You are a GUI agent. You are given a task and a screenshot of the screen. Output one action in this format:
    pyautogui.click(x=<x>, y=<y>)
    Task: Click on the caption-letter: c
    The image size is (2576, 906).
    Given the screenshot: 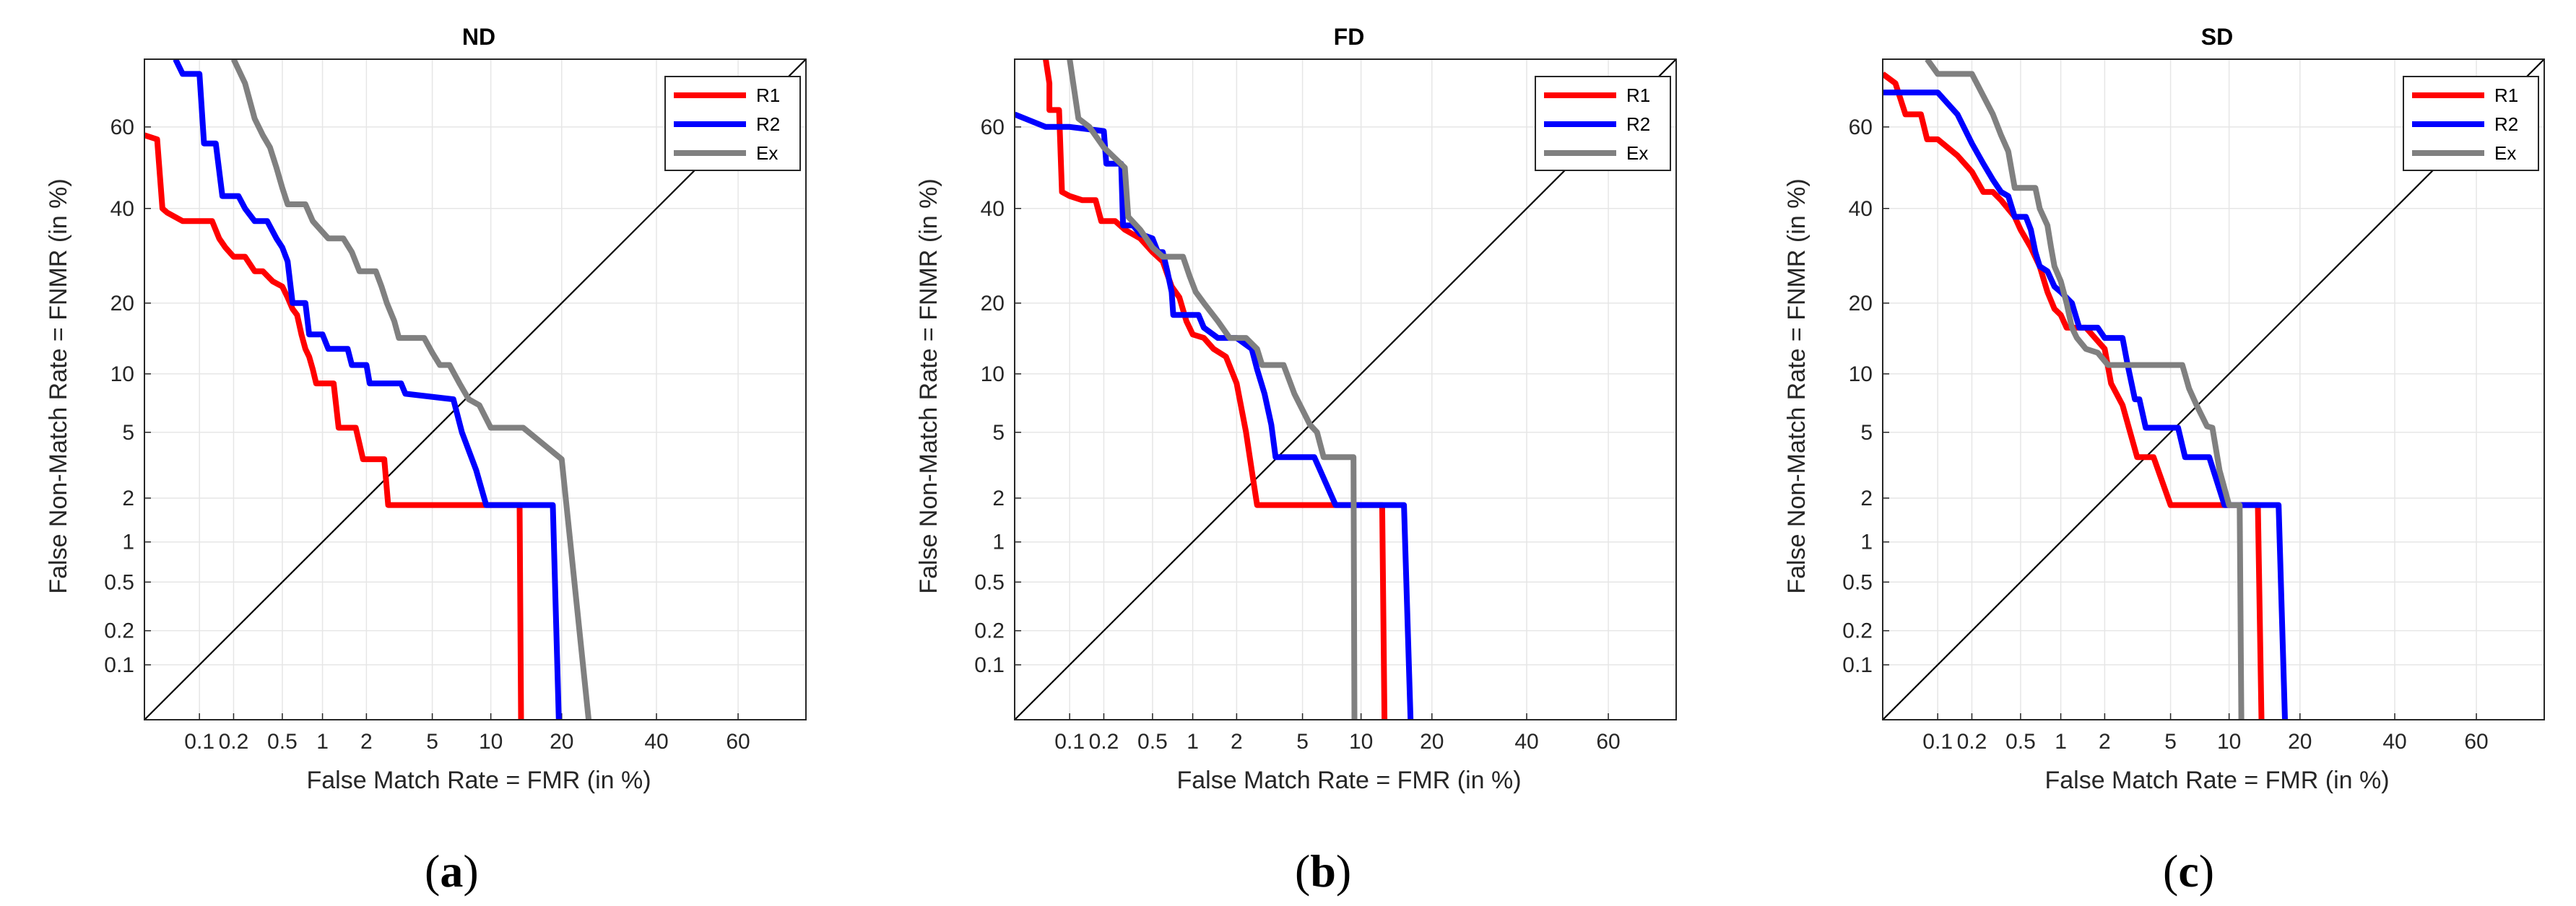 What is the action you would take?
    pyautogui.click(x=2188, y=871)
    